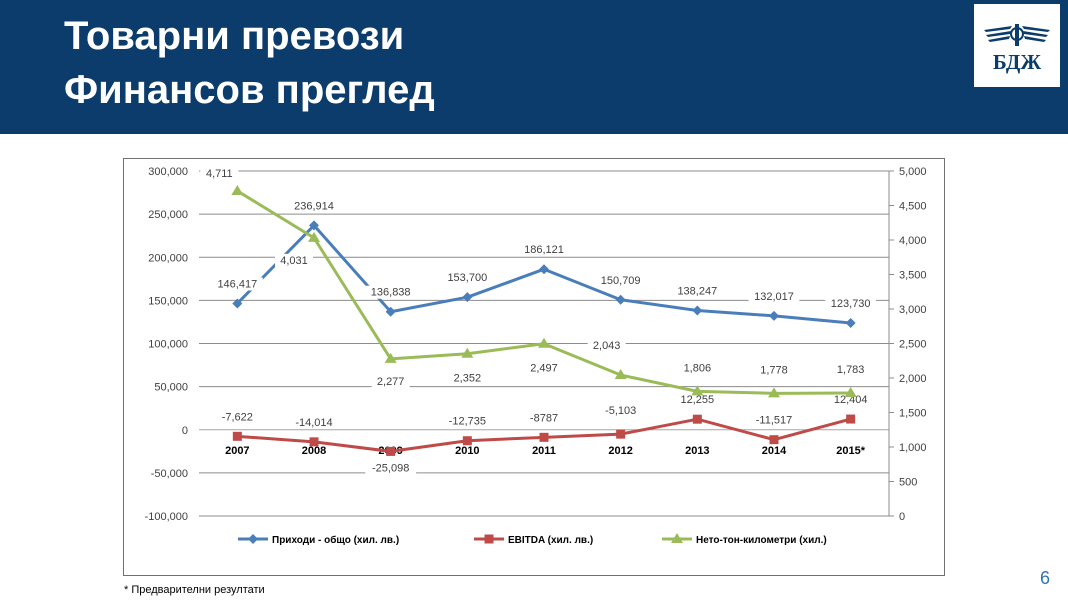  What do you see at coordinates (913, 379) in the screenshot?
I see `right-axis-tick-label: 2,000` at bounding box center [913, 379].